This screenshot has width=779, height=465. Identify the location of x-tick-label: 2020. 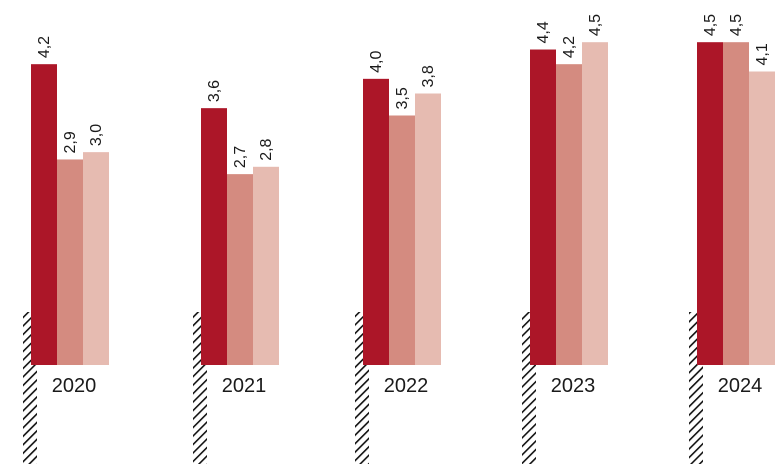
(74, 386).